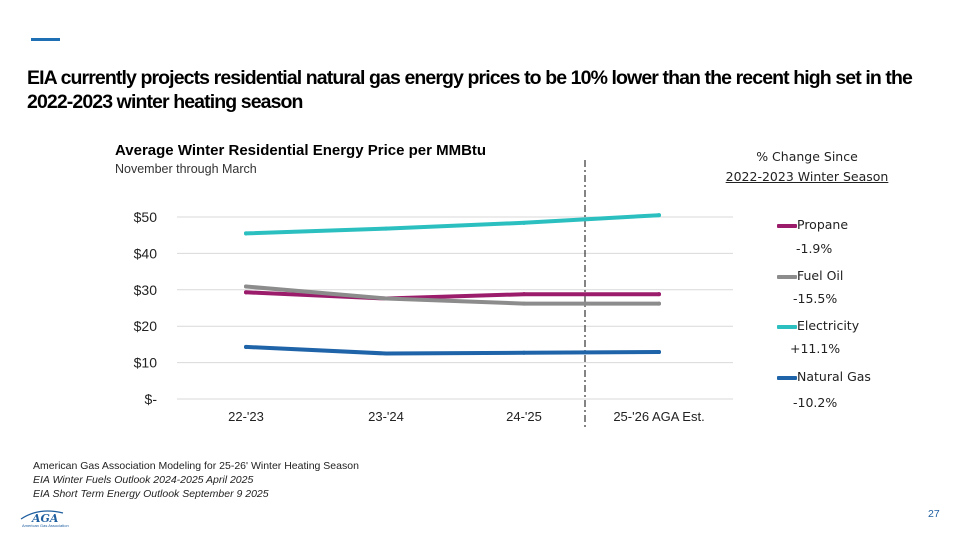 This screenshot has width=957, height=534. I want to click on change-electricity: +11.1%, so click(815, 348).